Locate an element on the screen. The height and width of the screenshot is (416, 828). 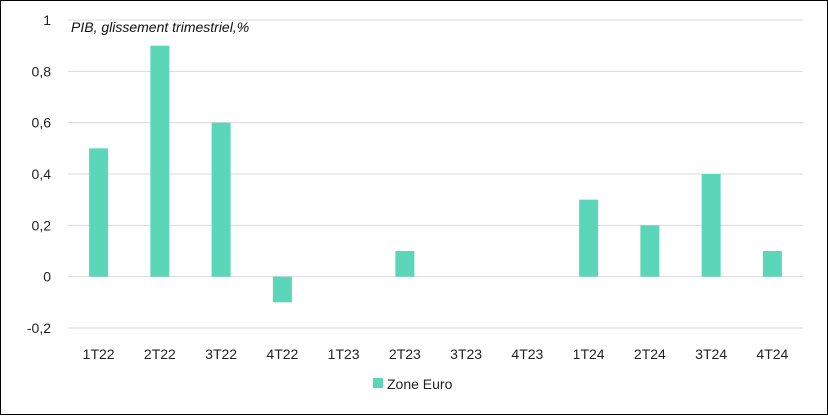
y-tick-label: 0,8 is located at coordinates (42, 71).